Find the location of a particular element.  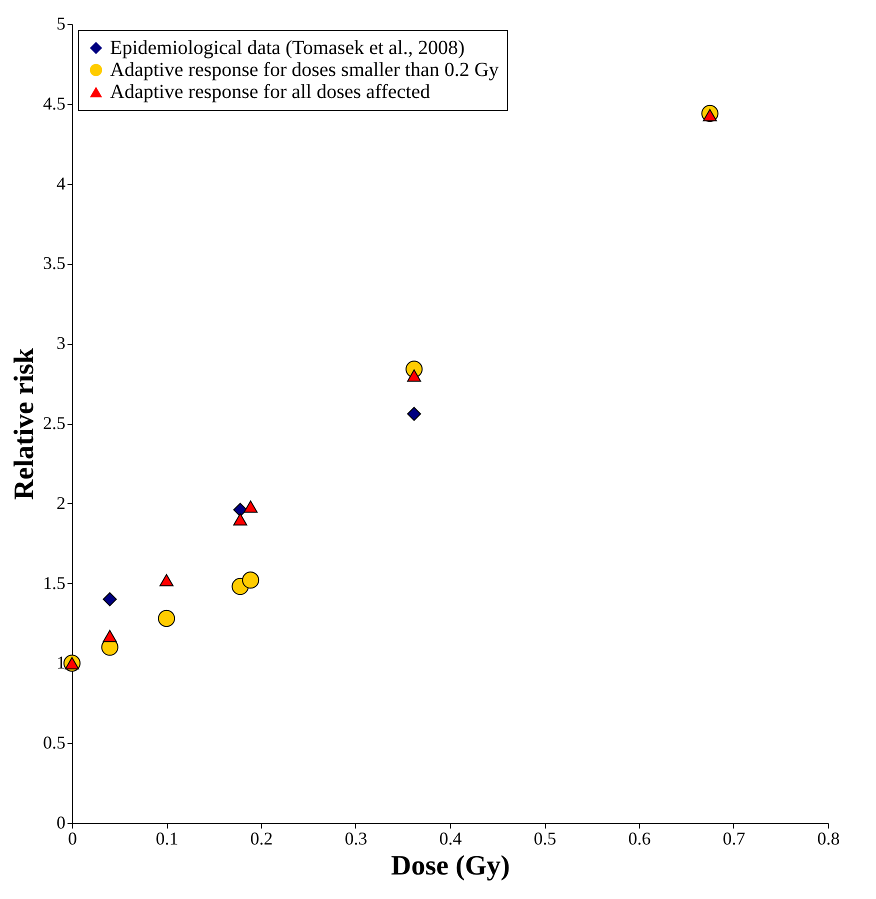

legend-label: Adaptive response for doses smaller than 0.2 Gy is located at coordinates (304, 70).